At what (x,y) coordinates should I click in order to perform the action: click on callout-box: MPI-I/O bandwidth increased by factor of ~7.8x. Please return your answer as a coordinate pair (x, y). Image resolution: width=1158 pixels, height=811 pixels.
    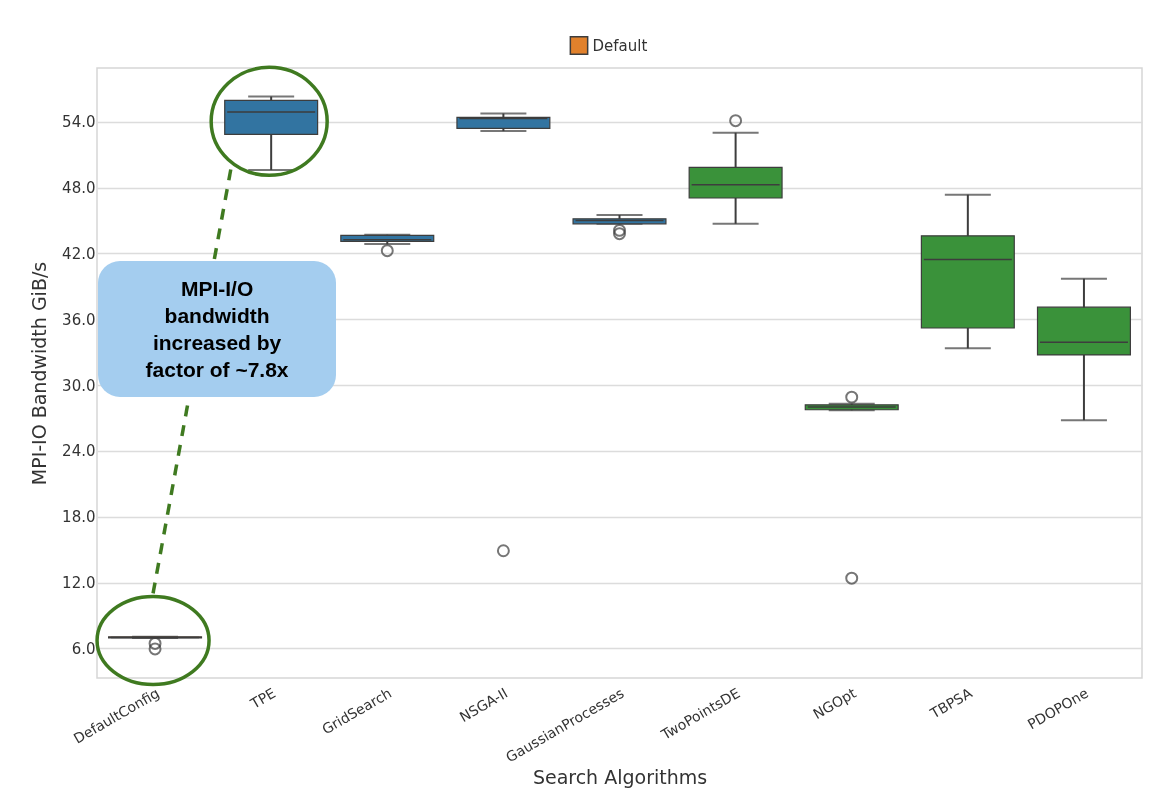
    Looking at the image, I should click on (217, 329).